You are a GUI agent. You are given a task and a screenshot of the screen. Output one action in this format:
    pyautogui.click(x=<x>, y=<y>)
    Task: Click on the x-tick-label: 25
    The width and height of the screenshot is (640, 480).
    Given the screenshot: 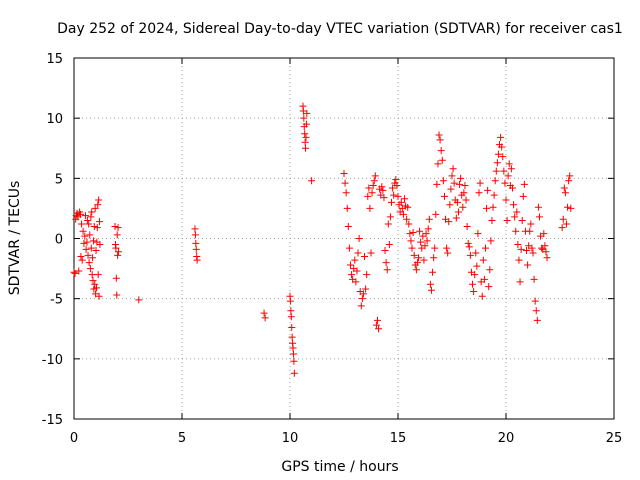 What is the action you would take?
    pyautogui.click(x=614, y=438)
    